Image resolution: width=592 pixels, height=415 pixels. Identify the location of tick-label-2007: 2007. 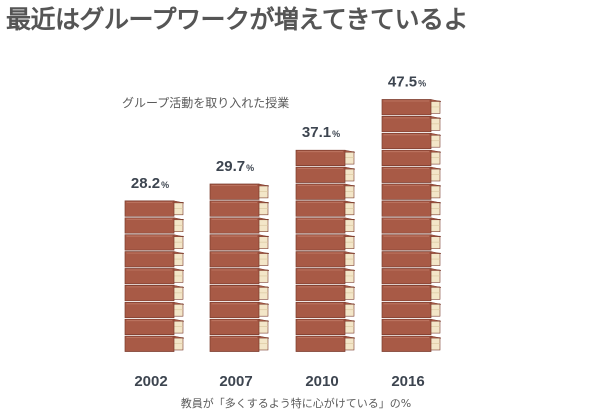
(235, 381).